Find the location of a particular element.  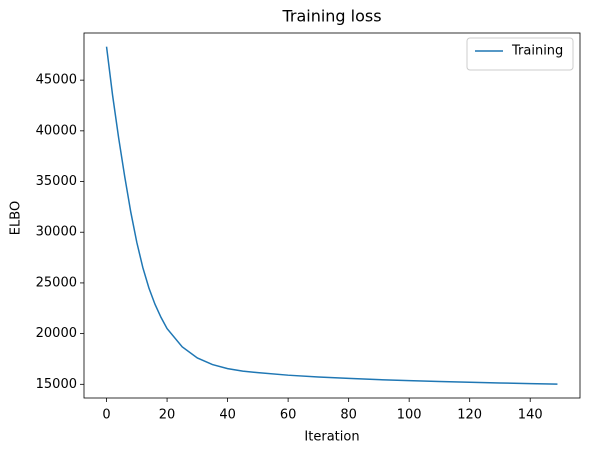

x-tick-label: 140 is located at coordinates (530, 415).